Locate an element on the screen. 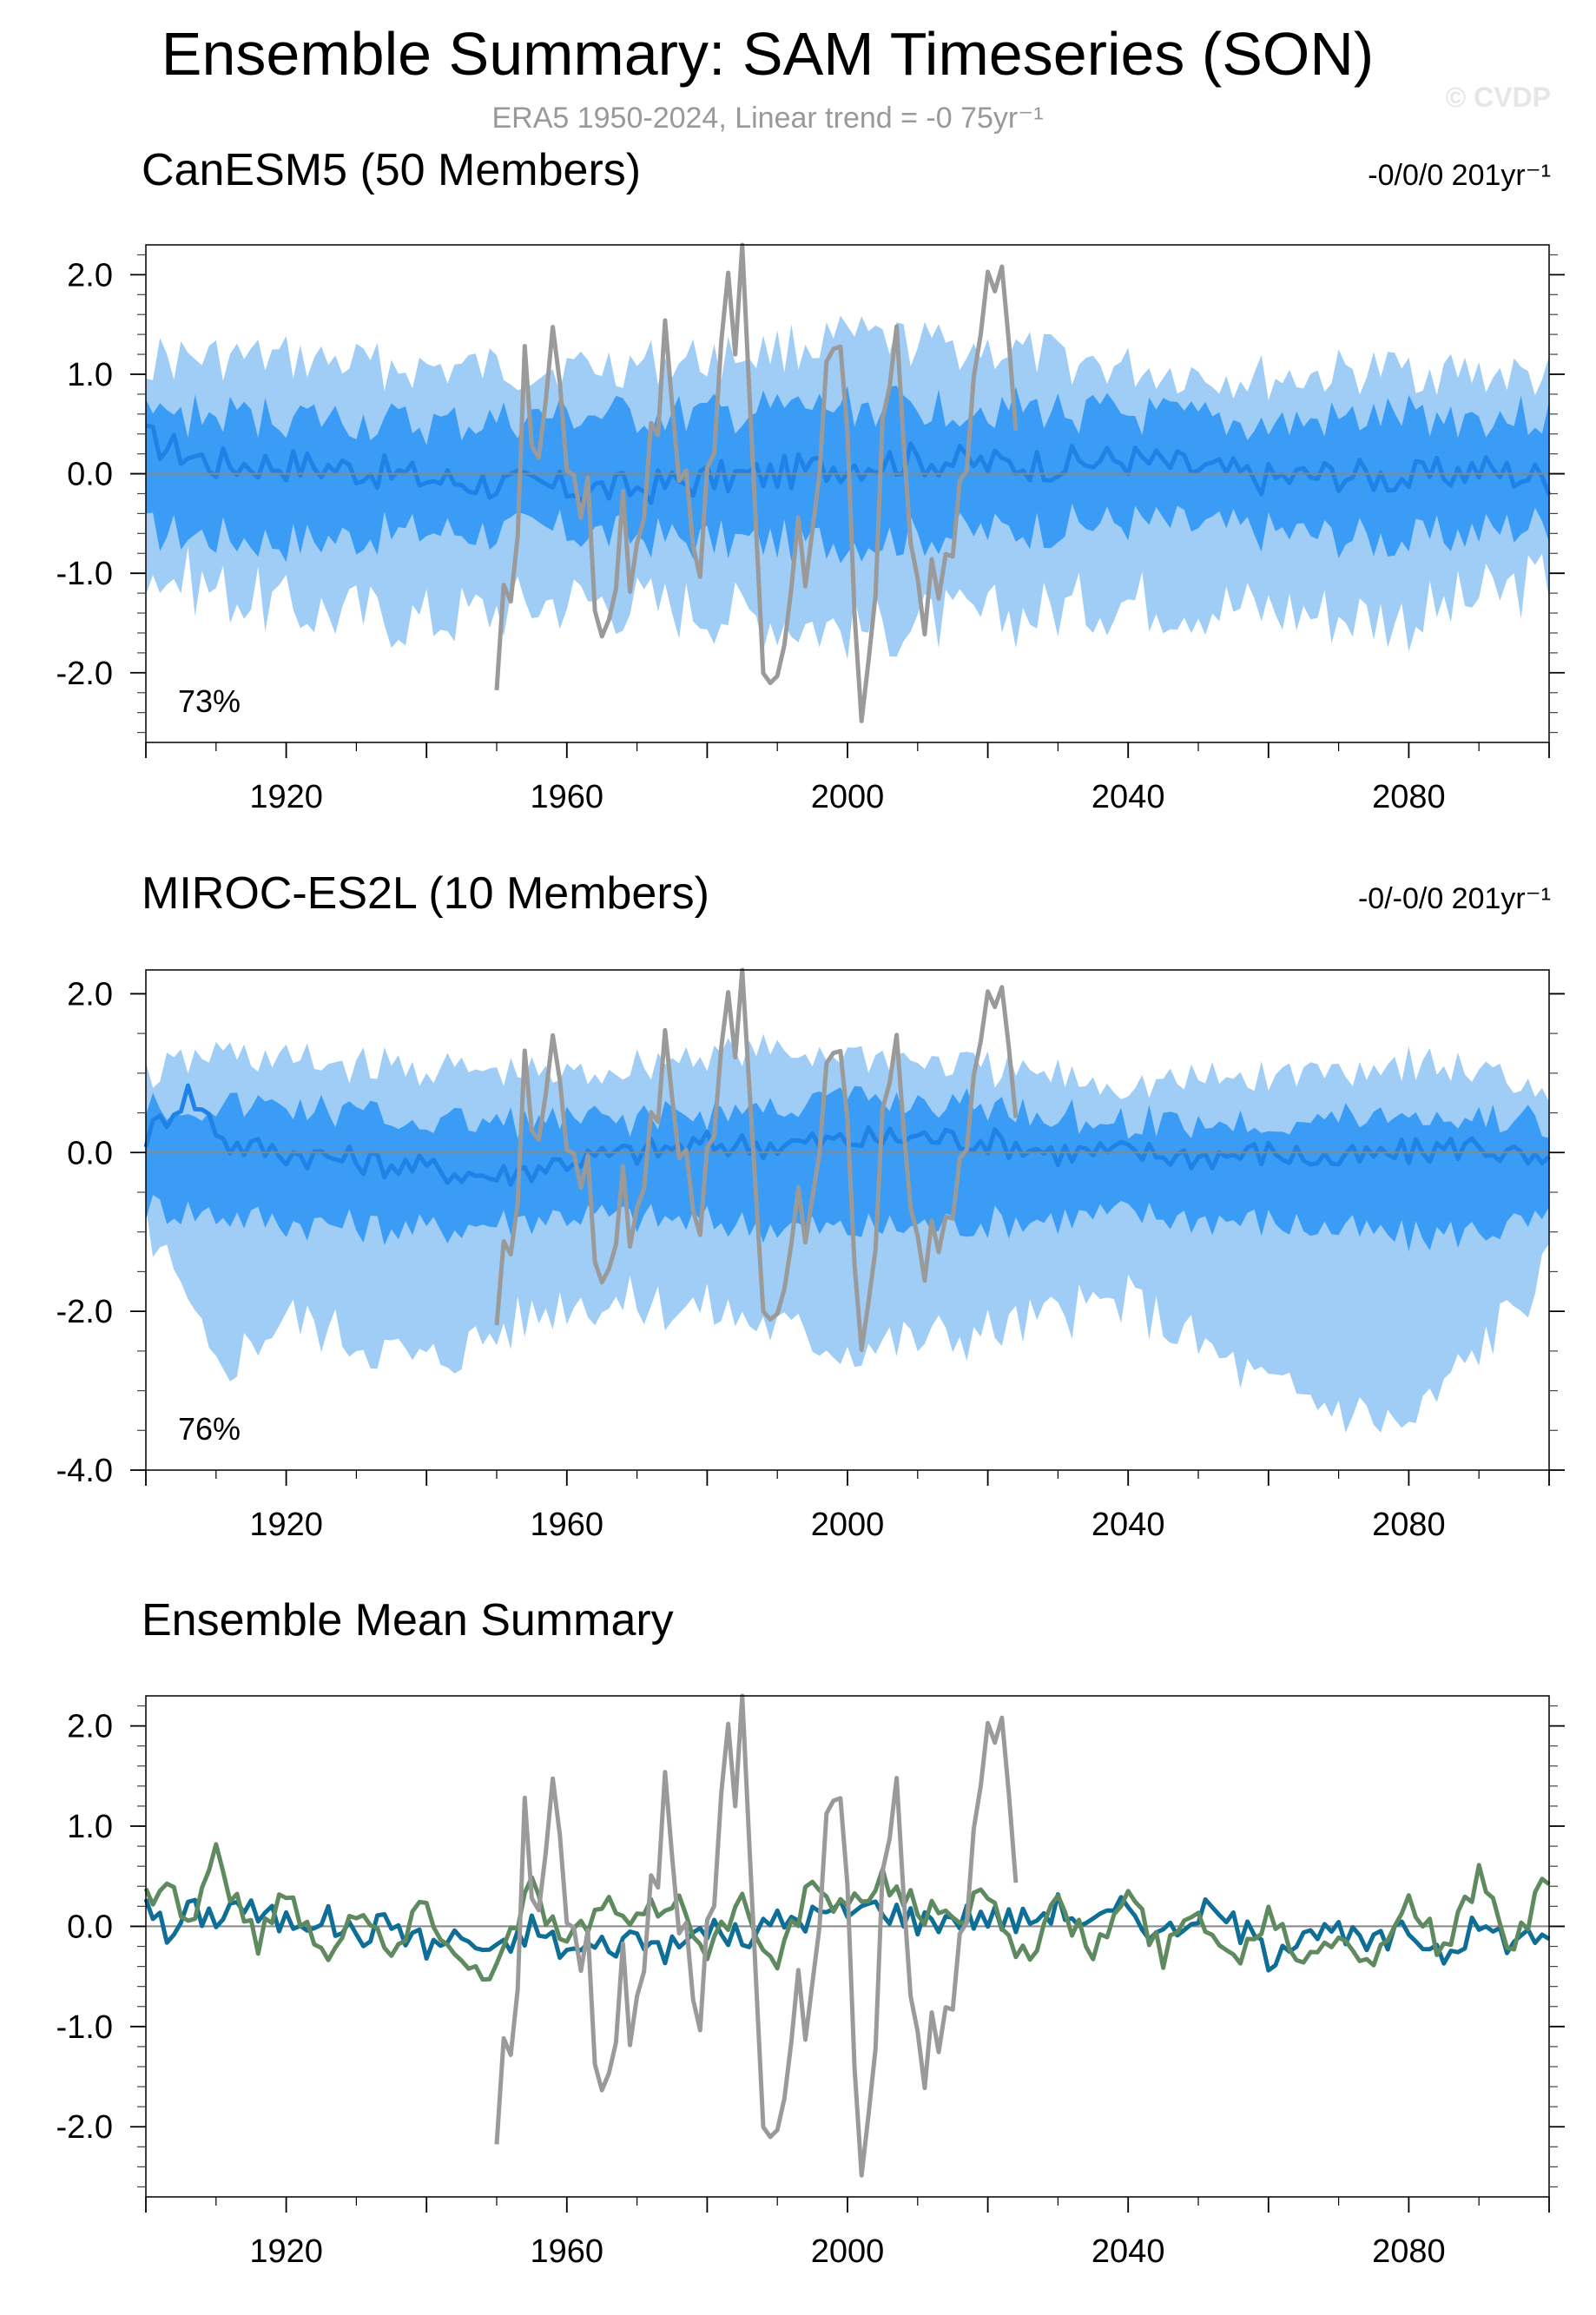  y-tick-label: -4.0 is located at coordinates (84, 1471).